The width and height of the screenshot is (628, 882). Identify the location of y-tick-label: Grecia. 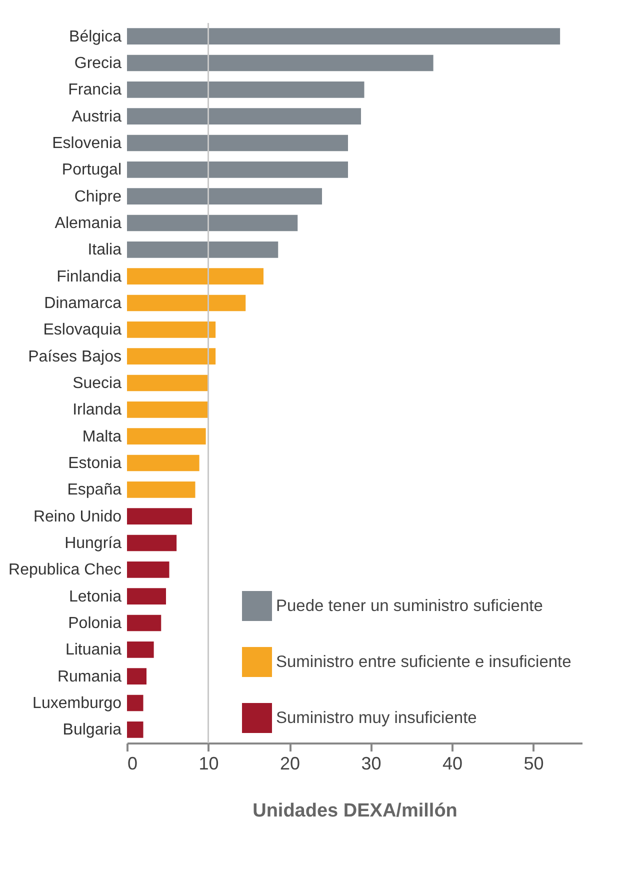
(98, 63).